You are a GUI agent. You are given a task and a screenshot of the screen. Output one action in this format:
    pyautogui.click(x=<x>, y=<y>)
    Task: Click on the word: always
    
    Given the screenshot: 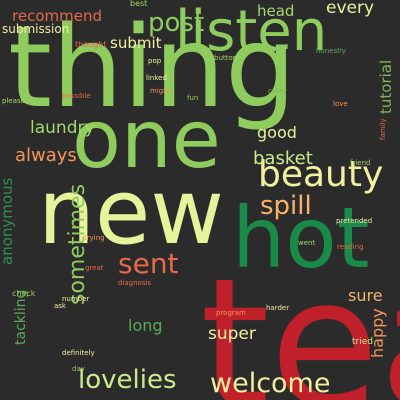 What is the action you would take?
    pyautogui.click(x=46, y=155)
    